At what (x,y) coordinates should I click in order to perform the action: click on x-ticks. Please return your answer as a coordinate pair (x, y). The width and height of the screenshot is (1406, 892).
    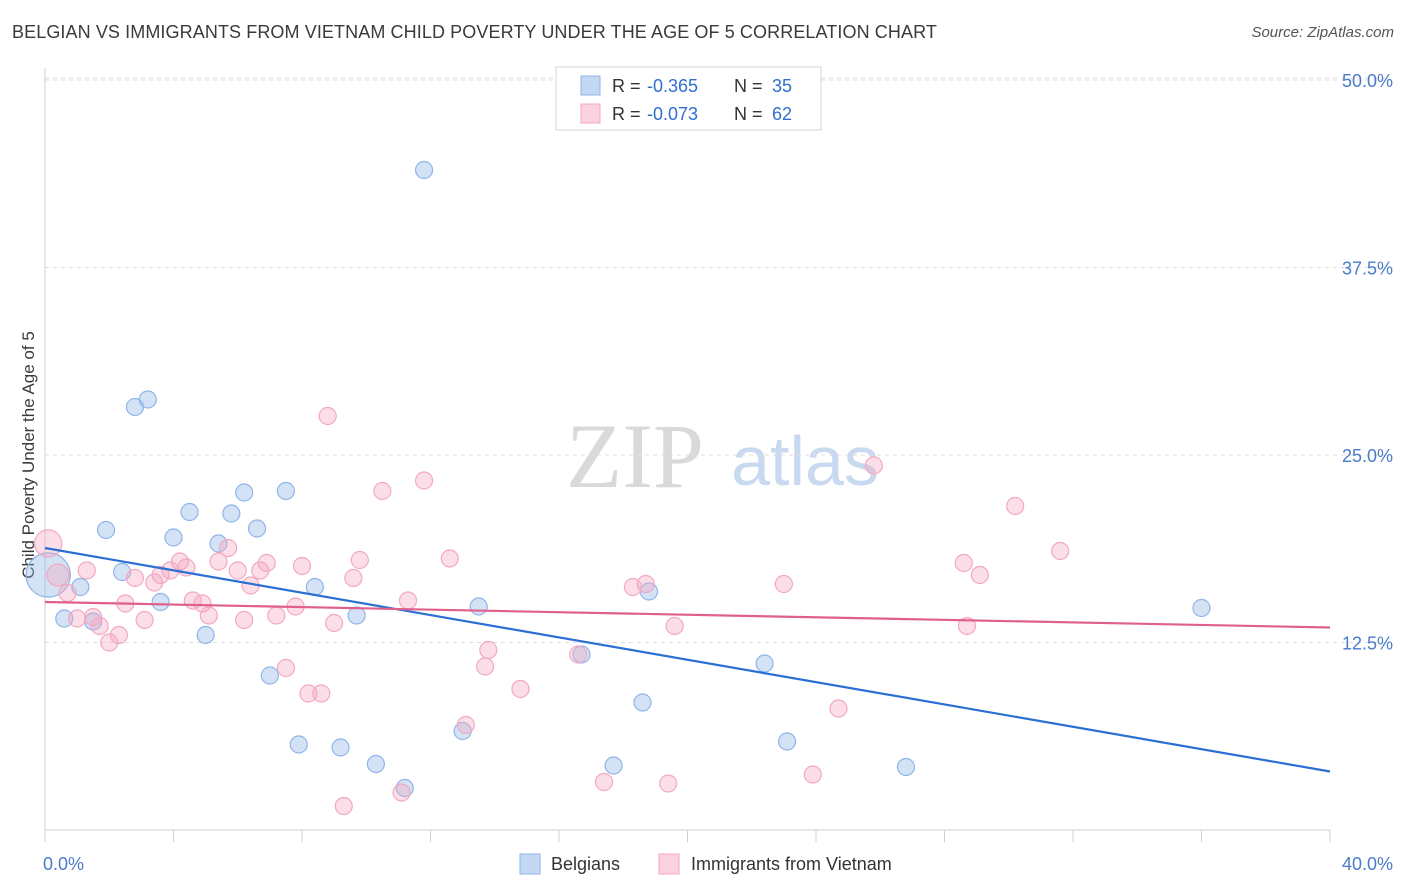
    Looking at the image, I should click on (687, 836).